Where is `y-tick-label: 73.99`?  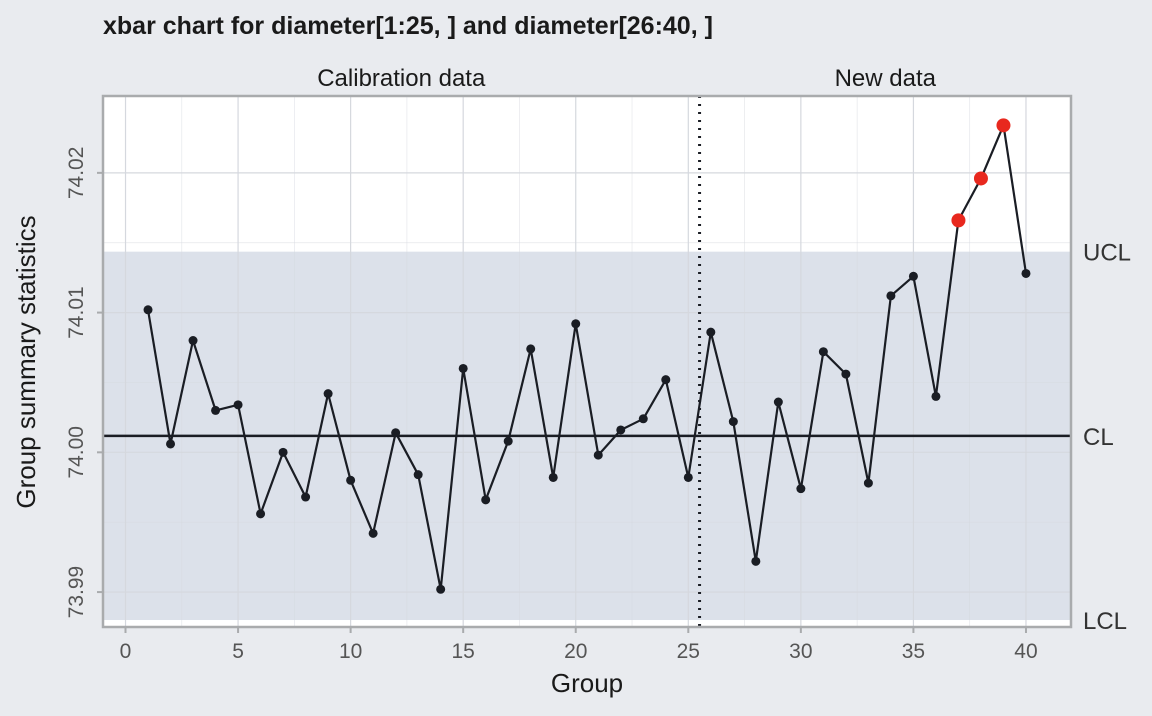
y-tick-label: 73.99 is located at coordinates (76, 592).